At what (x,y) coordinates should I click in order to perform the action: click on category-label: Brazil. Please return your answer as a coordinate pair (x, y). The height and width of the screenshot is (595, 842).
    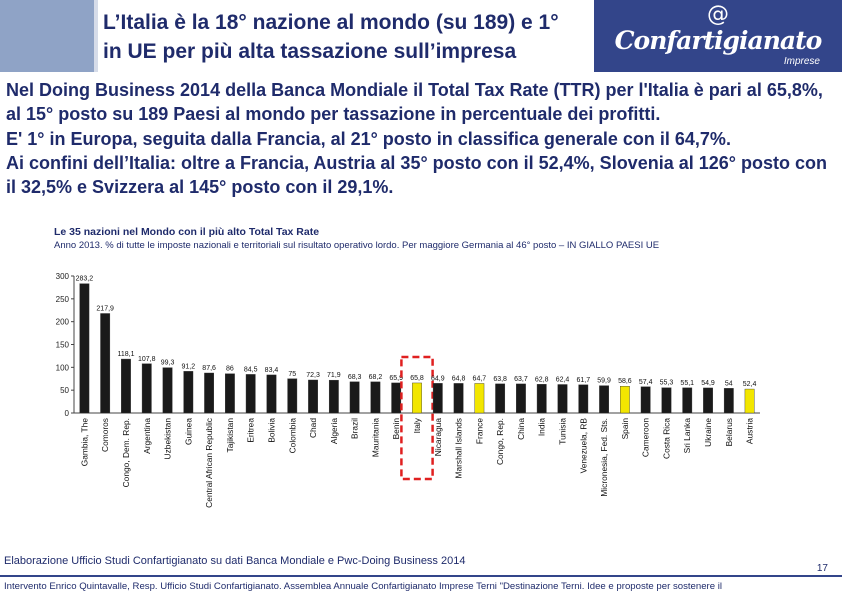
    Looking at the image, I should click on (355, 428).